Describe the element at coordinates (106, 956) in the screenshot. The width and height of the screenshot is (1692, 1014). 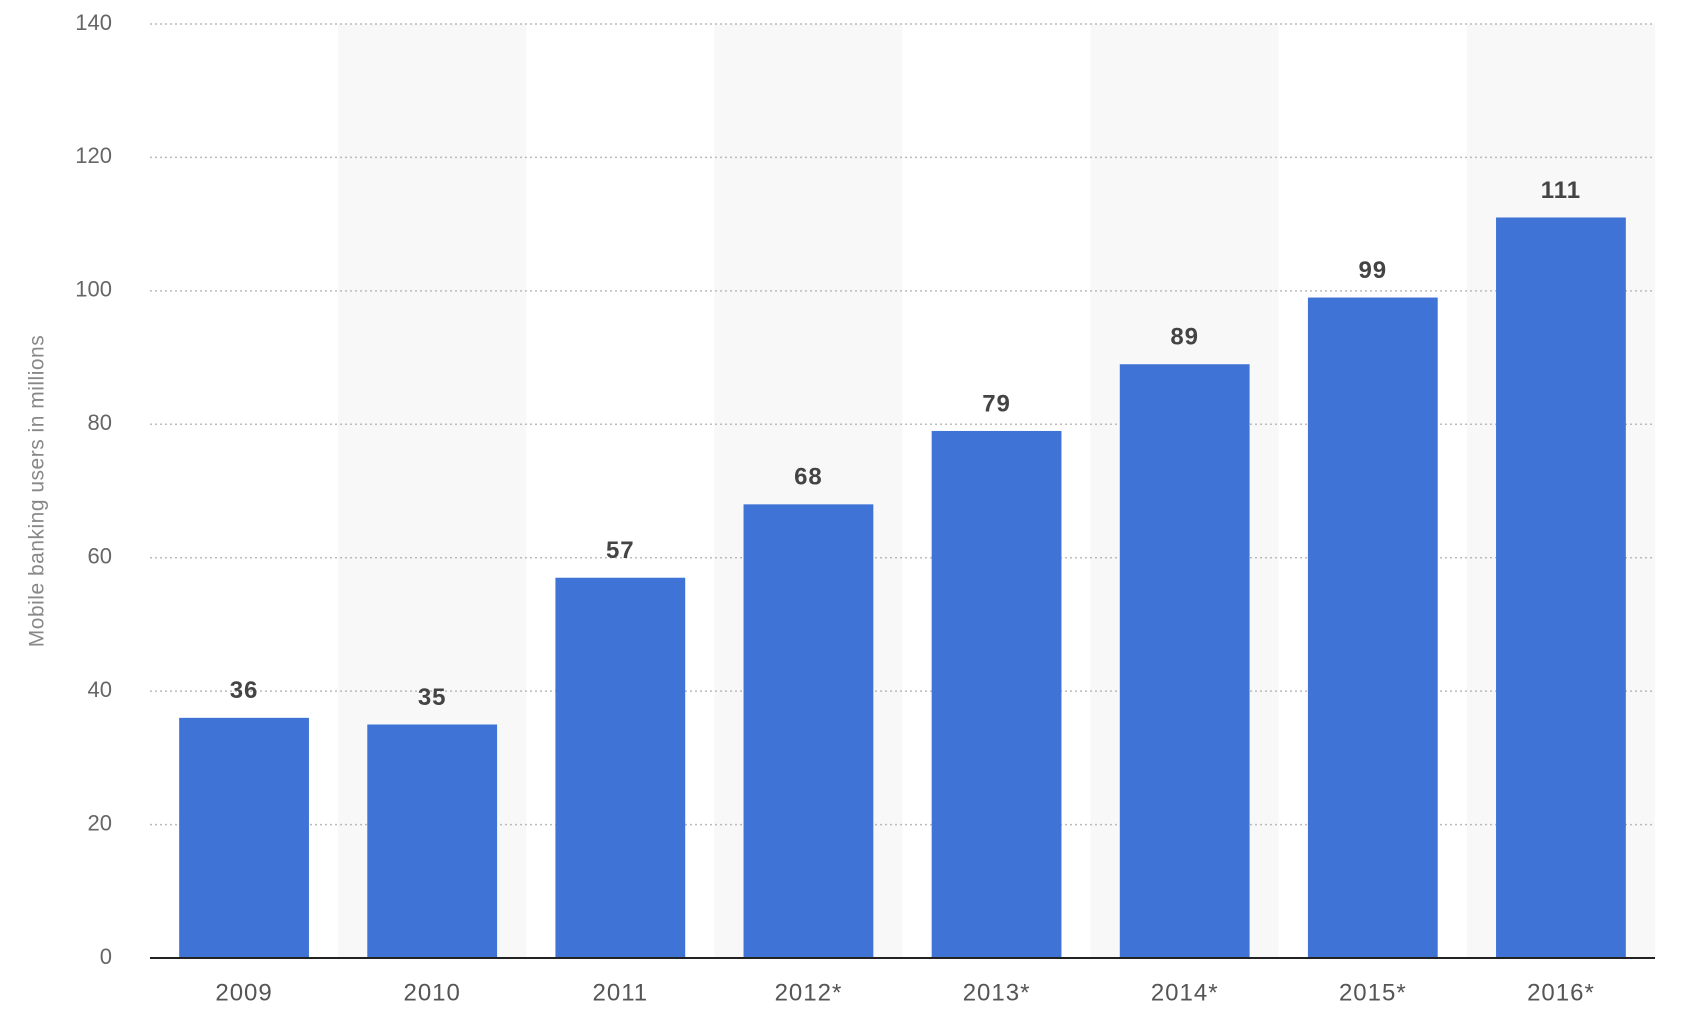
I see `y-tick-label: 0` at that location.